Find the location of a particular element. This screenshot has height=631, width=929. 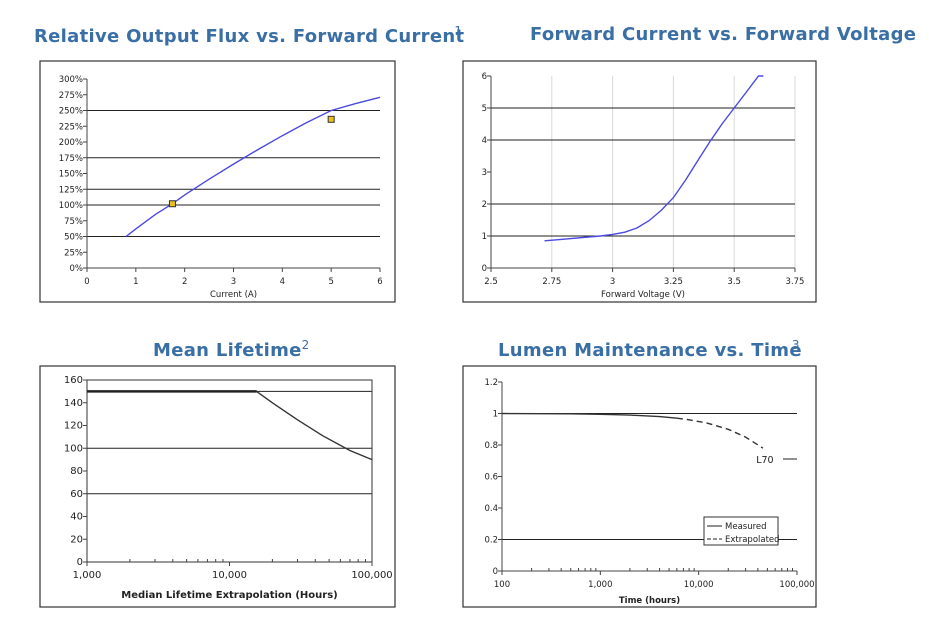

lifetime-x-tick-label: 10,000 is located at coordinates (229, 575).